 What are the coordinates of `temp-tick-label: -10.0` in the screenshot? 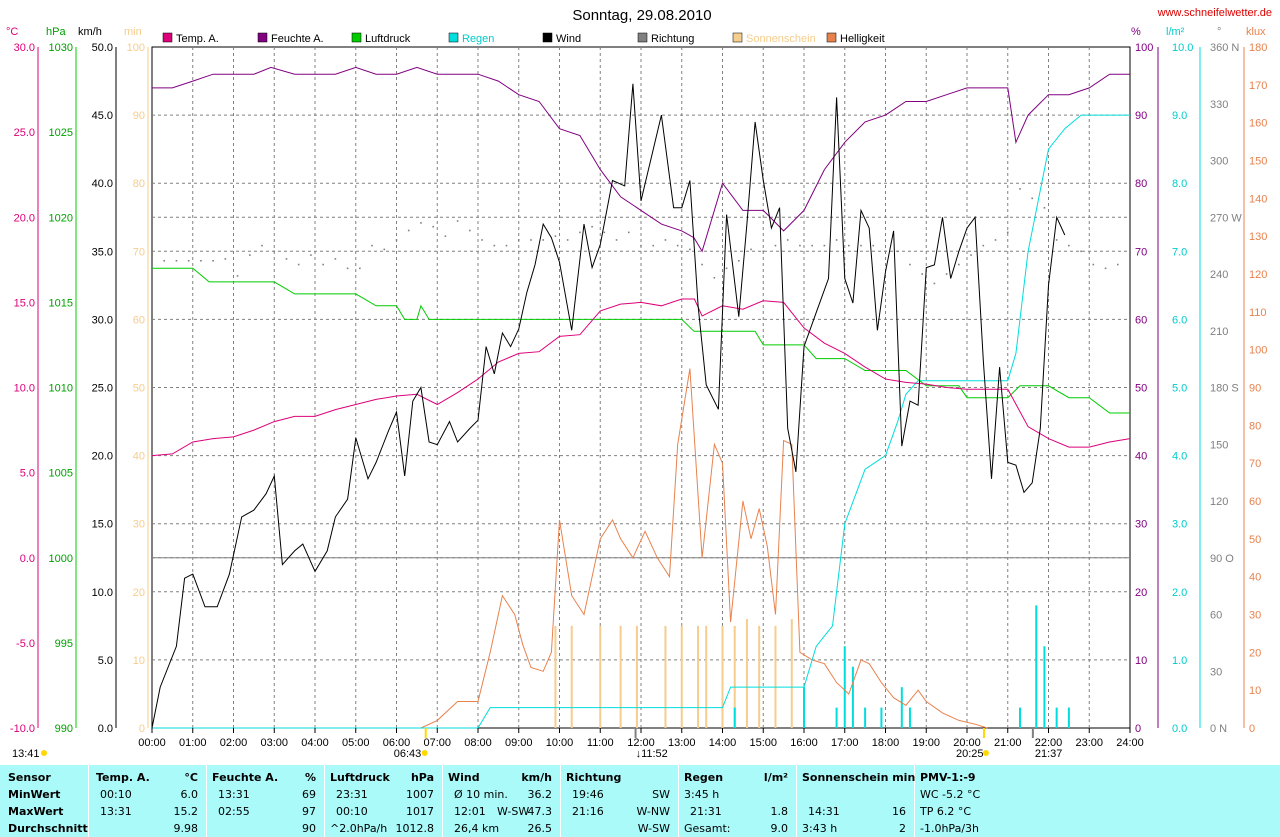 It's located at (22, 729).